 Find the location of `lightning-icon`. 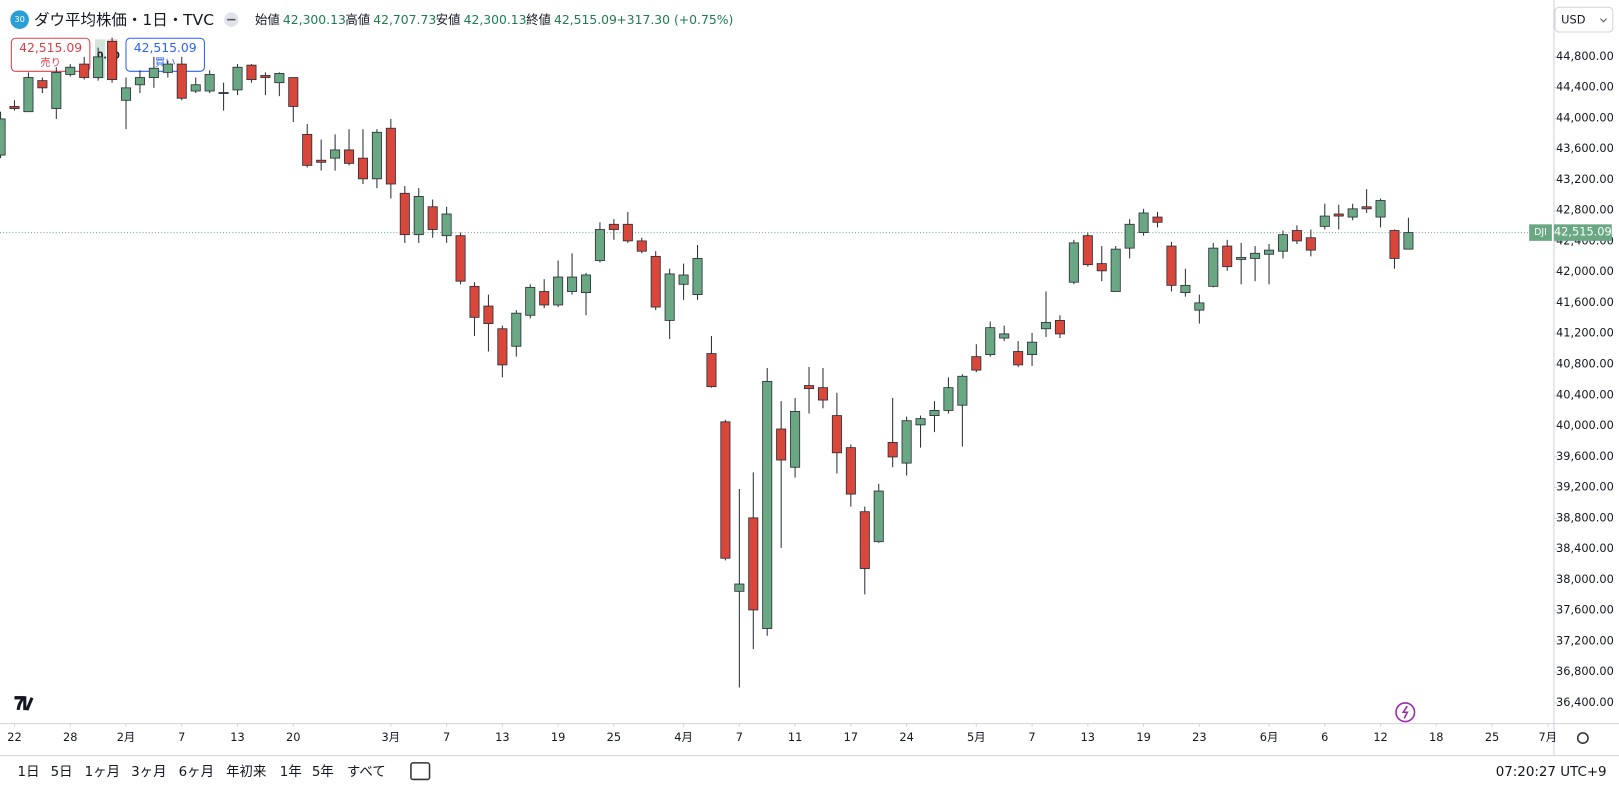

lightning-icon is located at coordinates (1405, 712).